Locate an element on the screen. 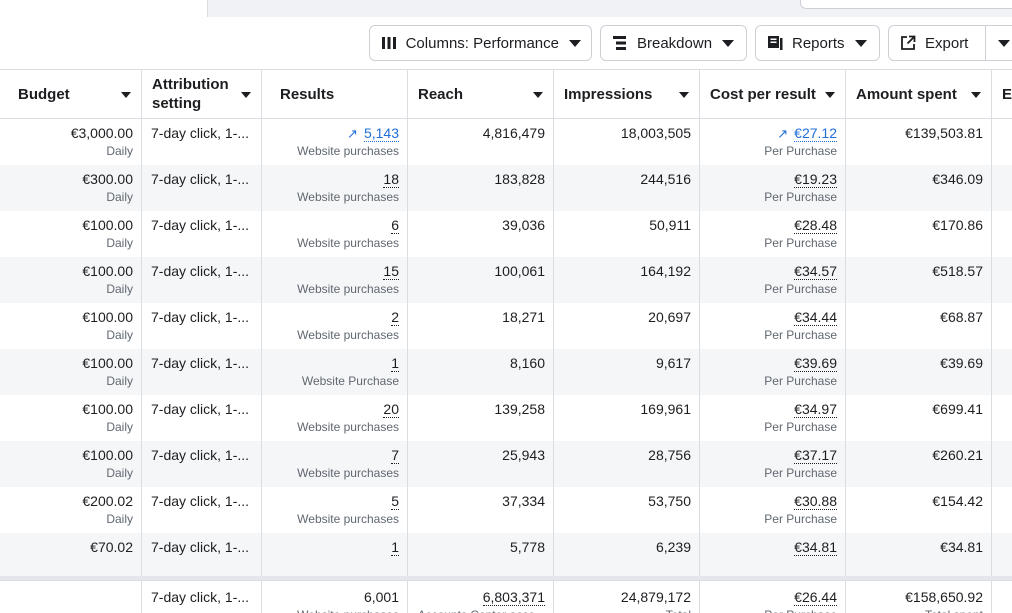 The image size is (1012, 613). cost-link: €19.23 is located at coordinates (815, 179).